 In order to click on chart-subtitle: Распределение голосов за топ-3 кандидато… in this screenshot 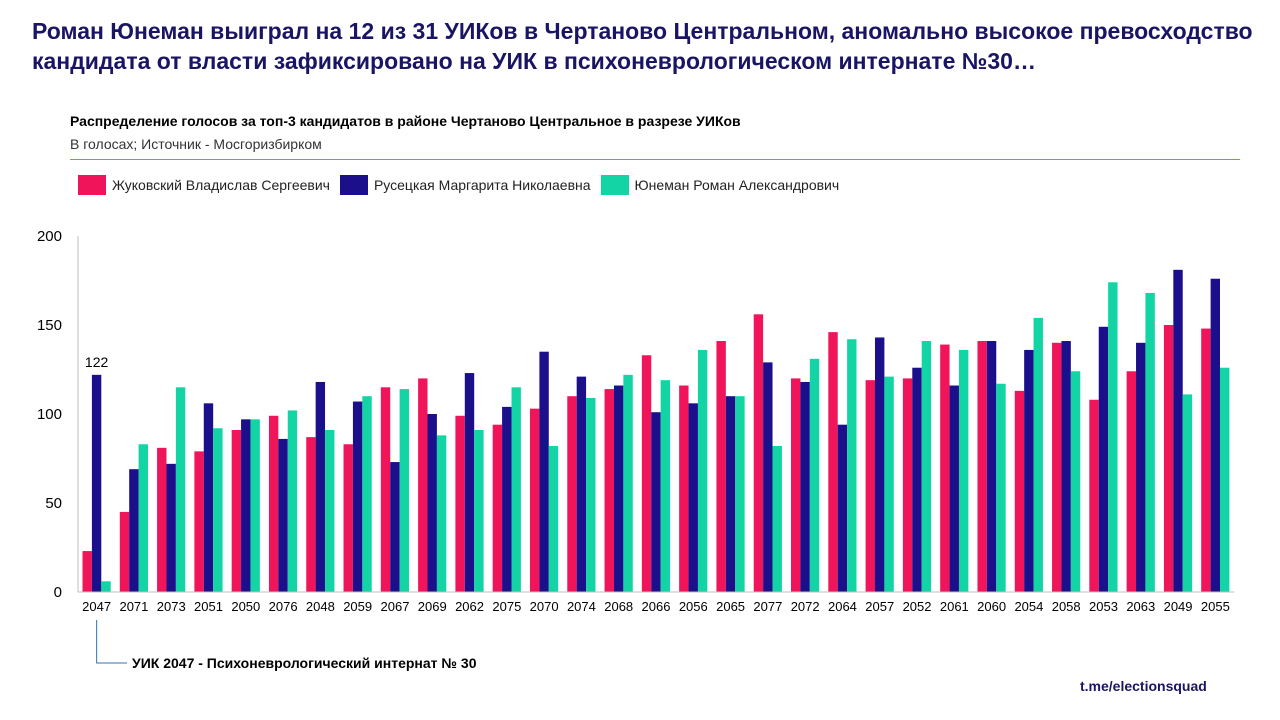, I will do `click(405, 121)`.